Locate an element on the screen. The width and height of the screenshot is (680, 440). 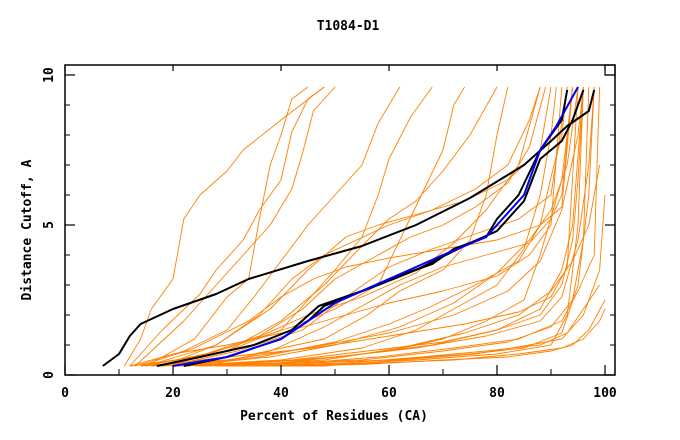
chart-title: T1084-D1 is located at coordinates (348, 26).